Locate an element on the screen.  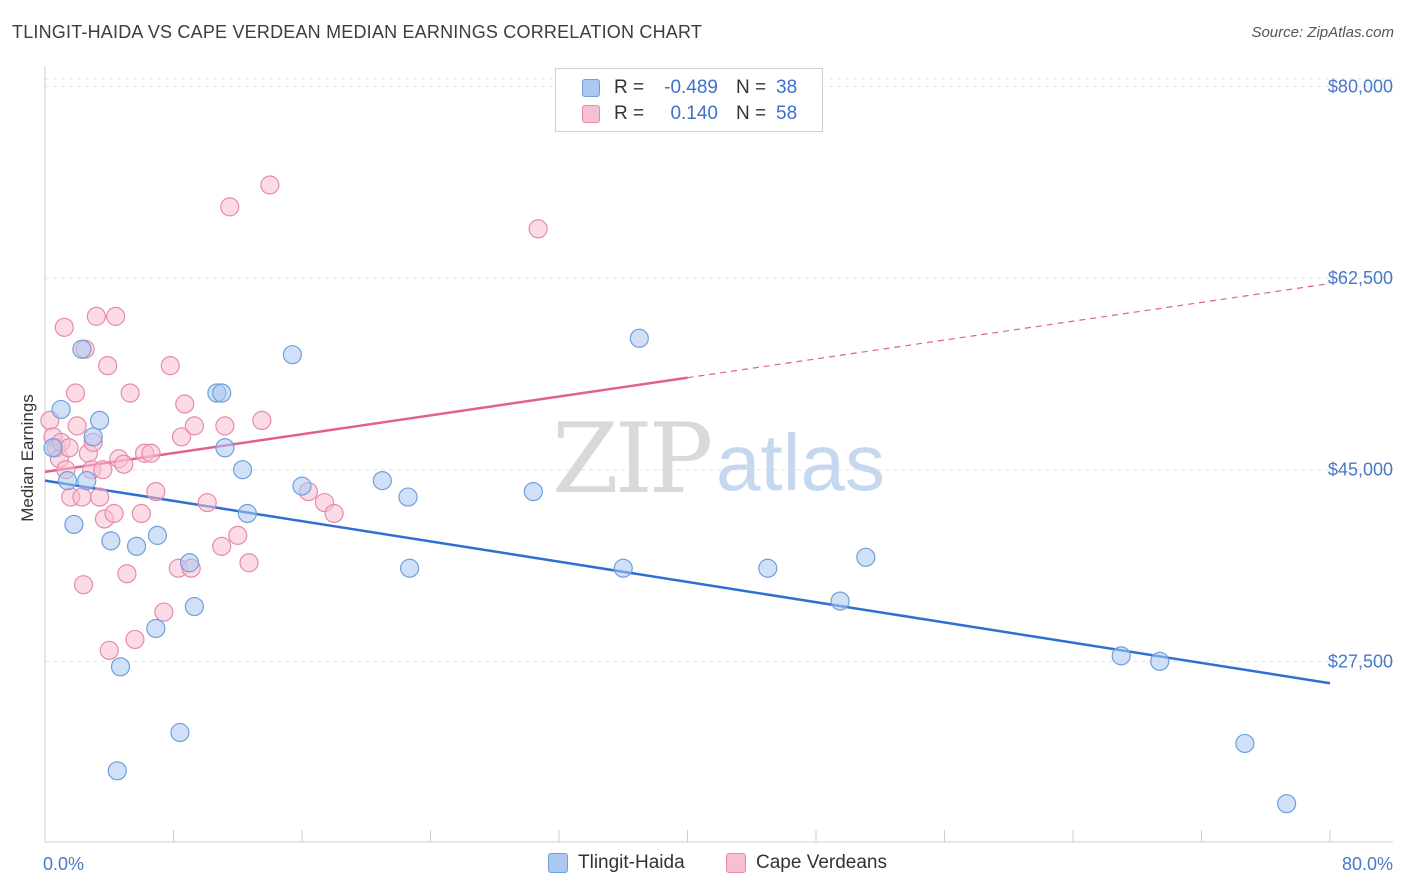
legend-item-tlingit-haida: Tlingit-Haida is located at coordinates (616, 863).